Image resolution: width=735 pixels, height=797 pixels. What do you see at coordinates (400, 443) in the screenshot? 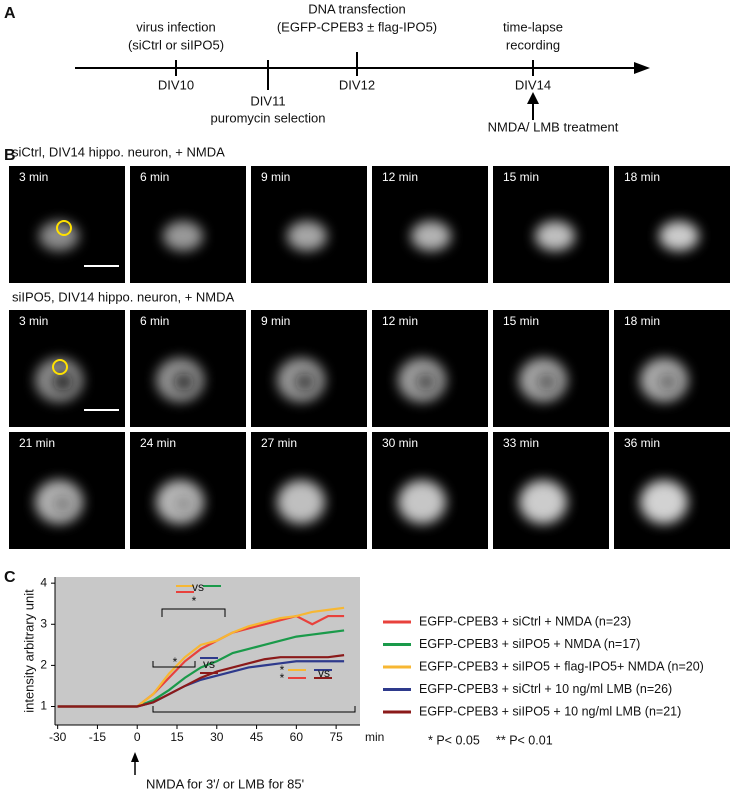
I see `frame-time: 30 min` at bounding box center [400, 443].